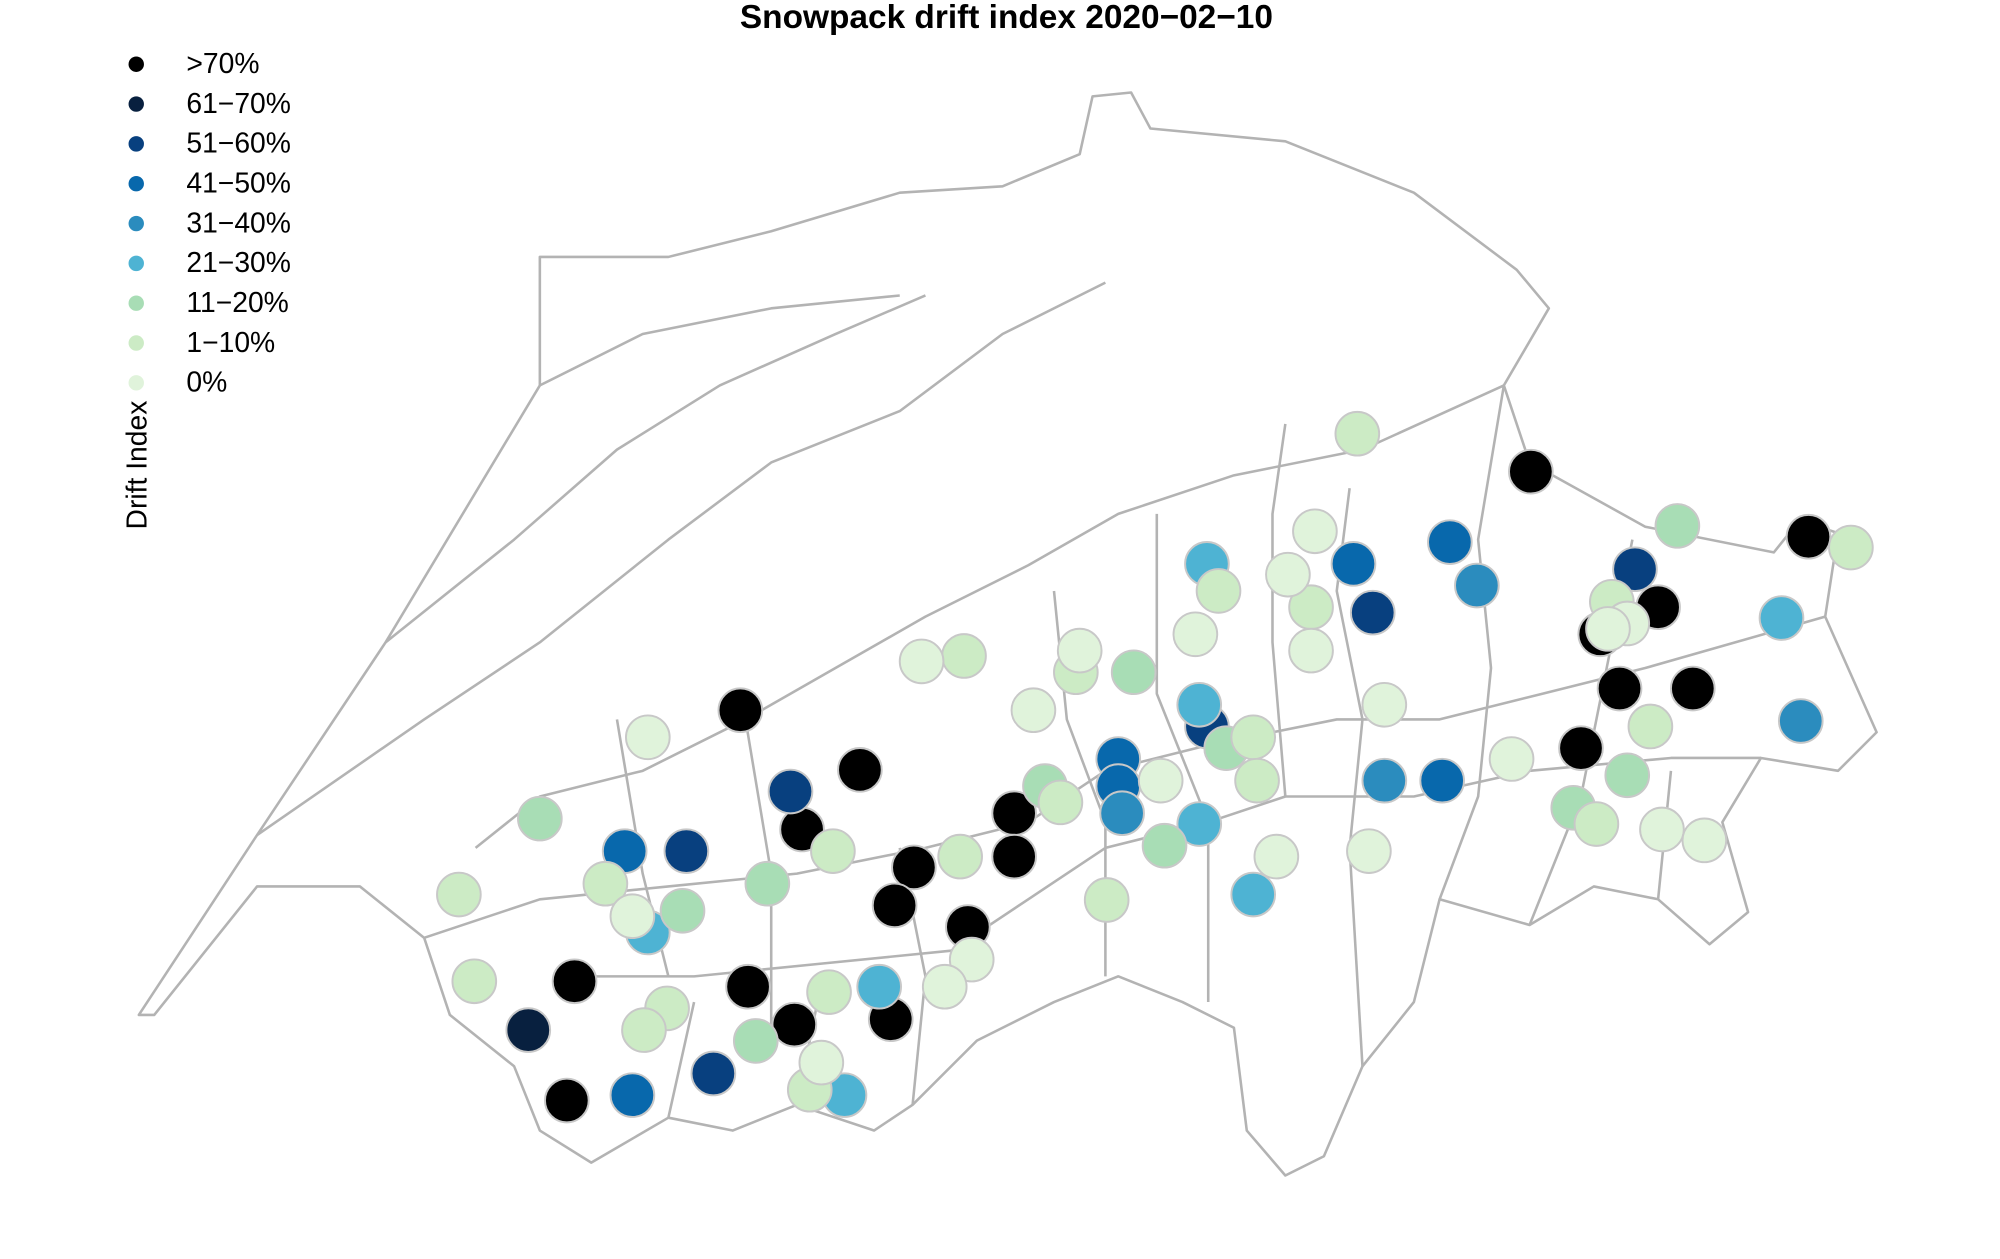 This screenshot has width=2000, height=1259. I want to click on legend-label: 41−50%, so click(238, 182).